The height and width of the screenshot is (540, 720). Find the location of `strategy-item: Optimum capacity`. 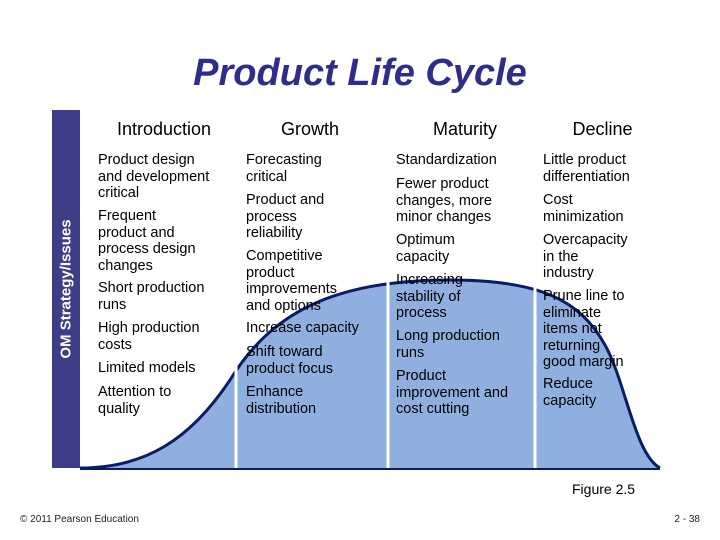

strategy-item: Optimum capacity is located at coordinates (425, 248).